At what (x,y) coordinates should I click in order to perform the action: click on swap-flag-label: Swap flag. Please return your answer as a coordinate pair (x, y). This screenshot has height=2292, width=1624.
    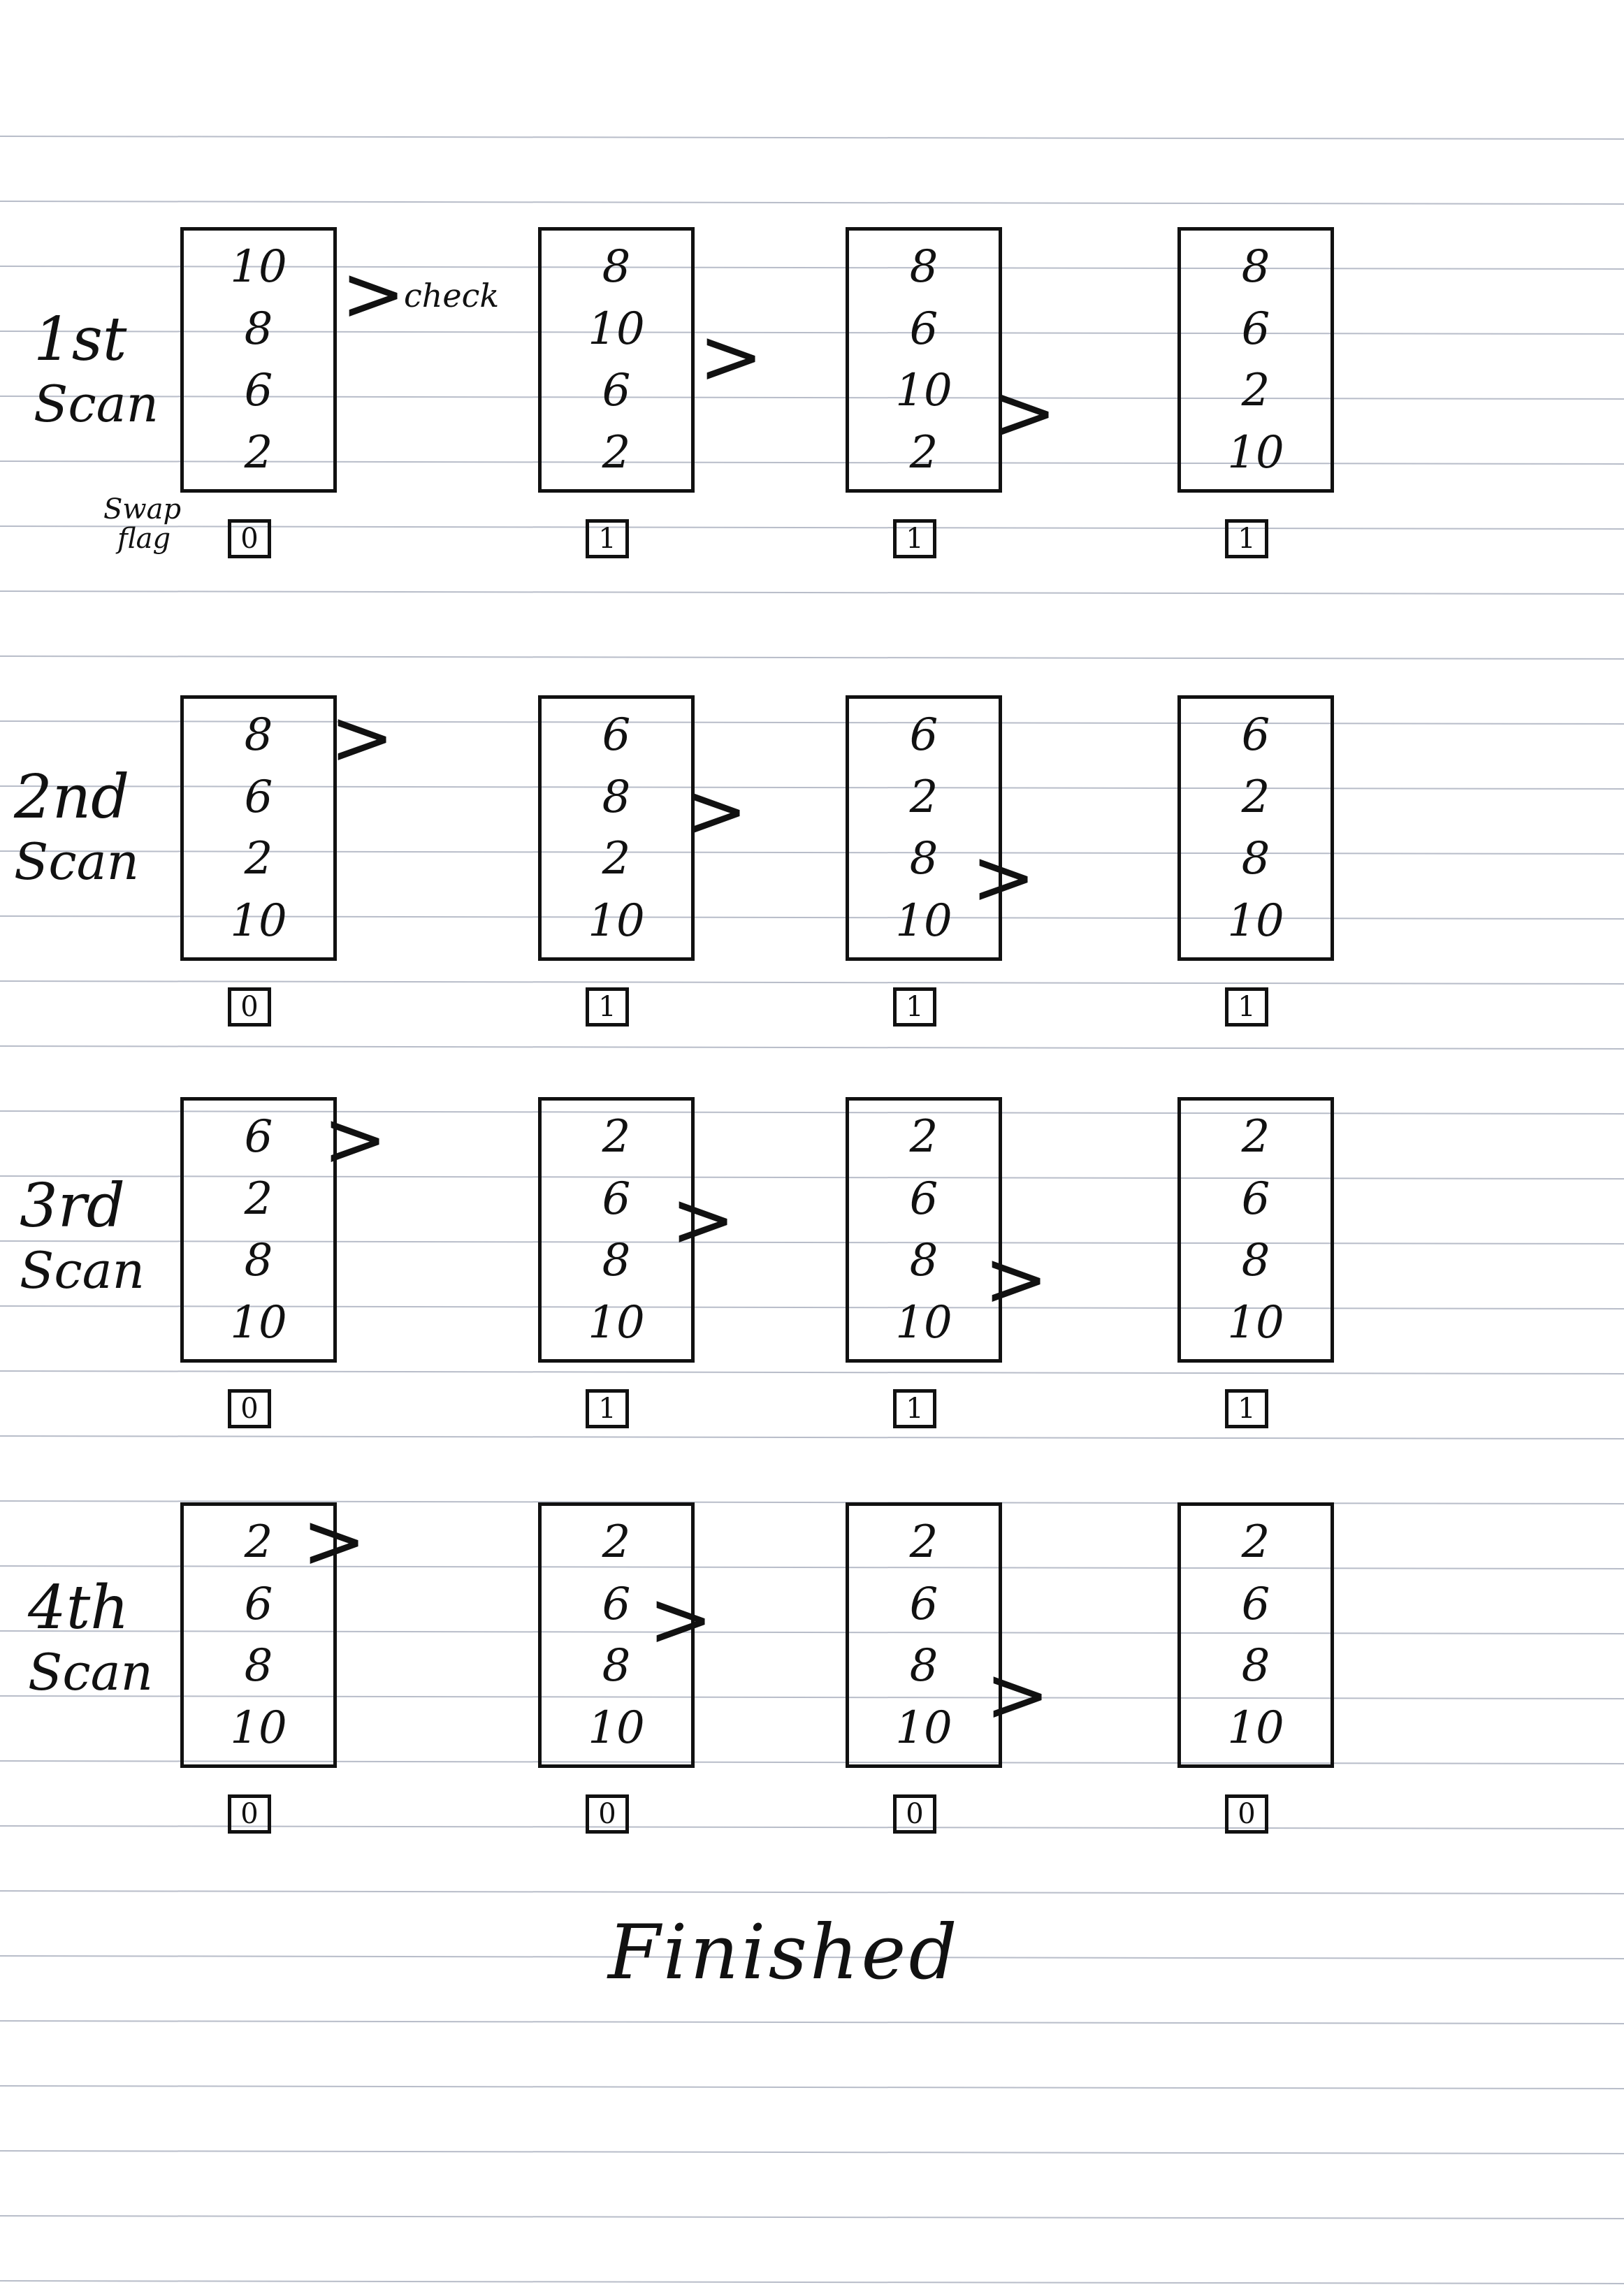
    Looking at the image, I should click on (152, 524).